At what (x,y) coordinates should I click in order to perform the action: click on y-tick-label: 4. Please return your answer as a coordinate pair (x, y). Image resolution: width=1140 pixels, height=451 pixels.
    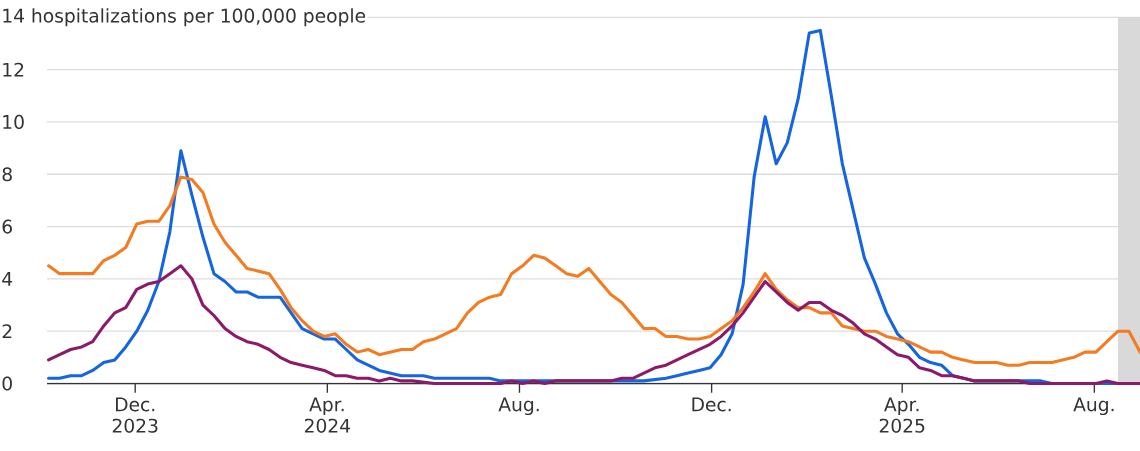
    Looking at the image, I should click on (7, 279).